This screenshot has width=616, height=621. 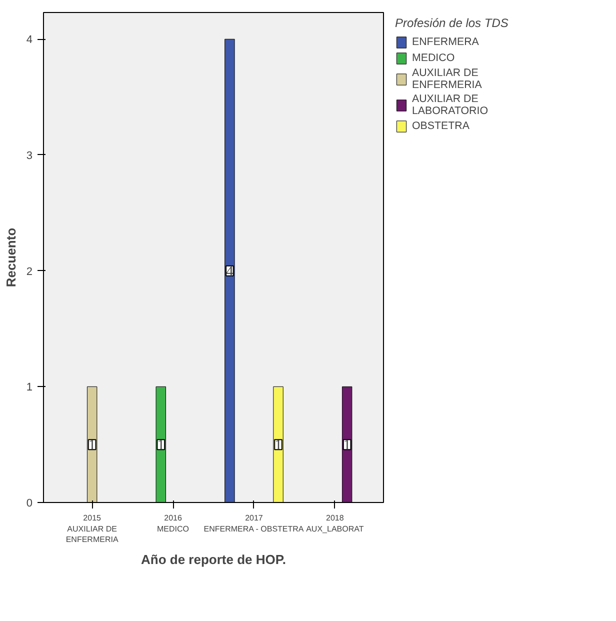 What do you see at coordinates (29, 156) in the screenshot?
I see `y-tick-label: 3` at bounding box center [29, 156].